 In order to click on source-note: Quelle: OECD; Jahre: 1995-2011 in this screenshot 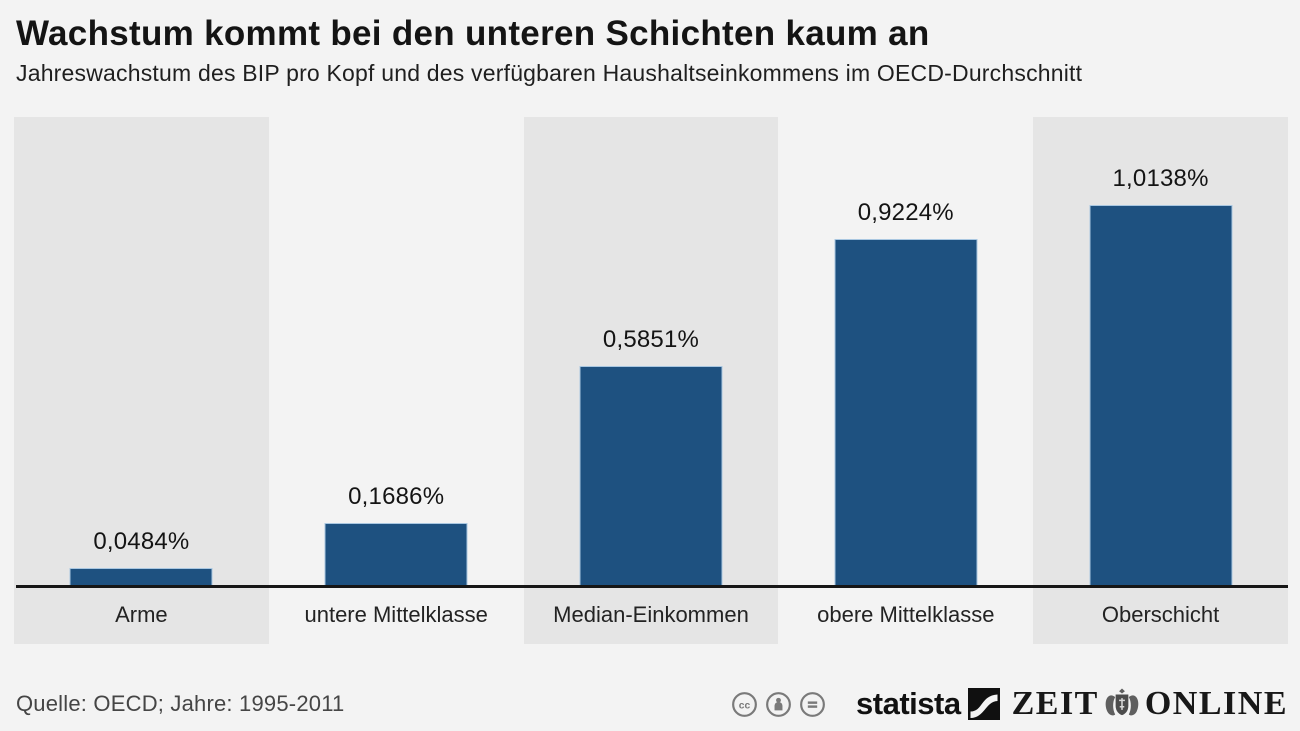, I will do `click(180, 703)`.